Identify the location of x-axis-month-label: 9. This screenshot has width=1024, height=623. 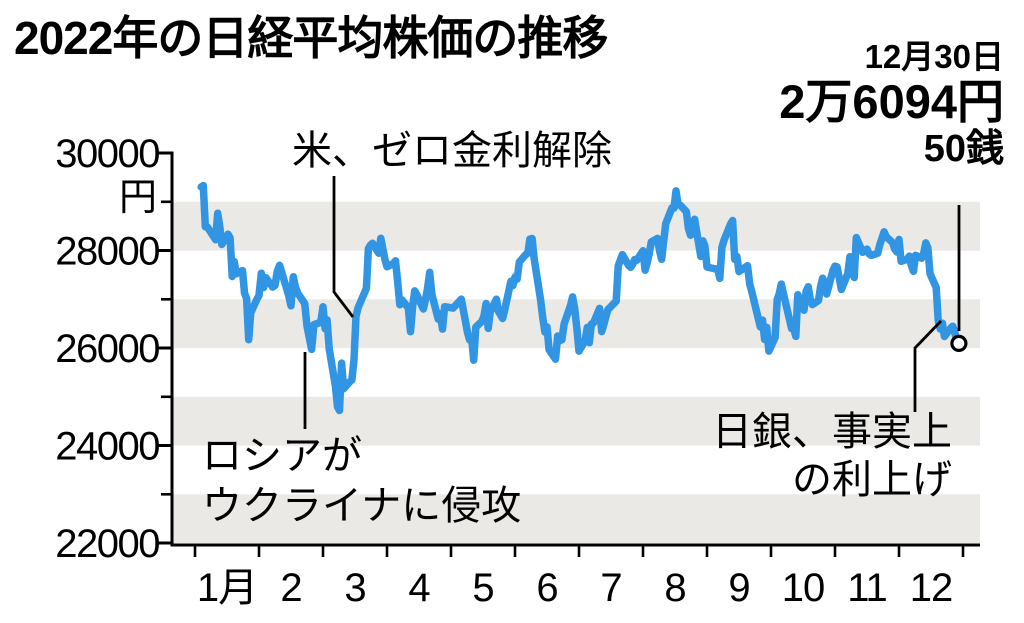
(738, 588).